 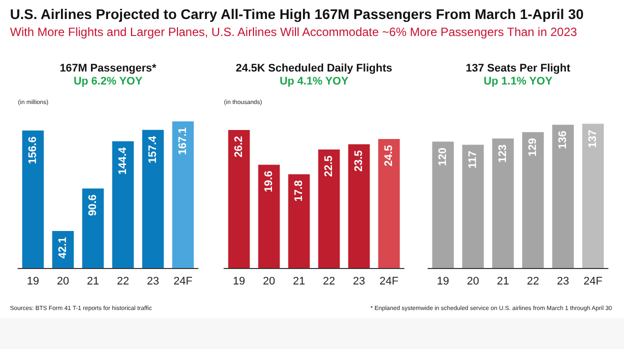 I want to click on text: With More Flights and Larger Planes, U.S. Airlines Will Accommodate ~6% More Passengers Than in 2023, so click(x=294, y=32).